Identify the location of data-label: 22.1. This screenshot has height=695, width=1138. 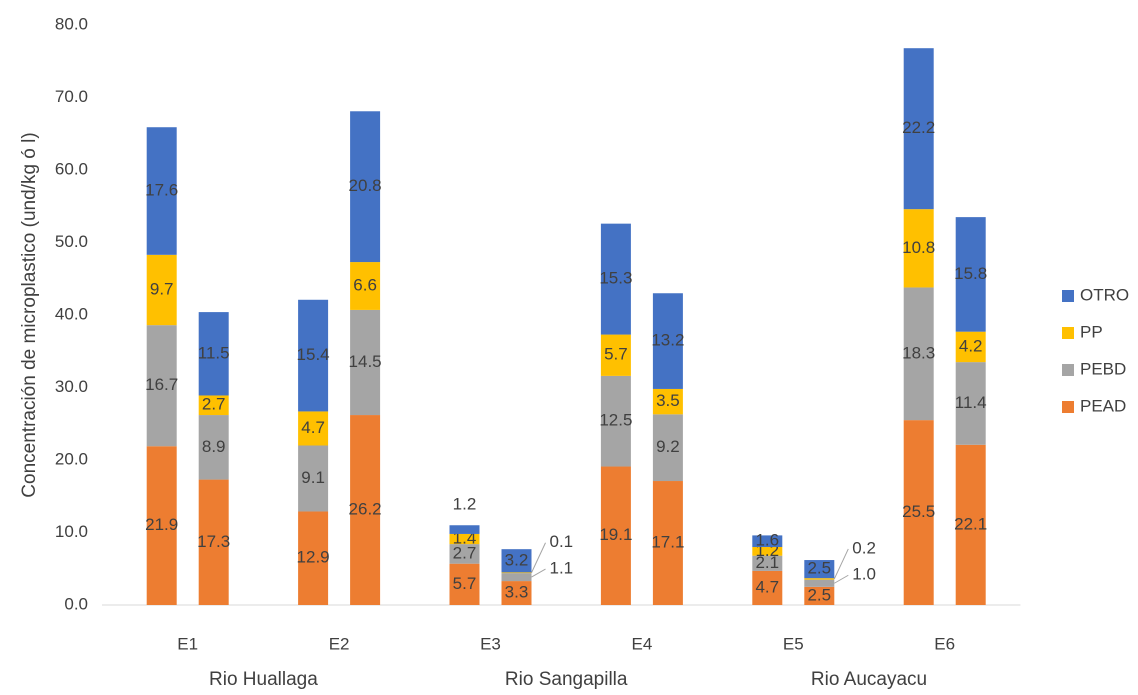
(970, 523).